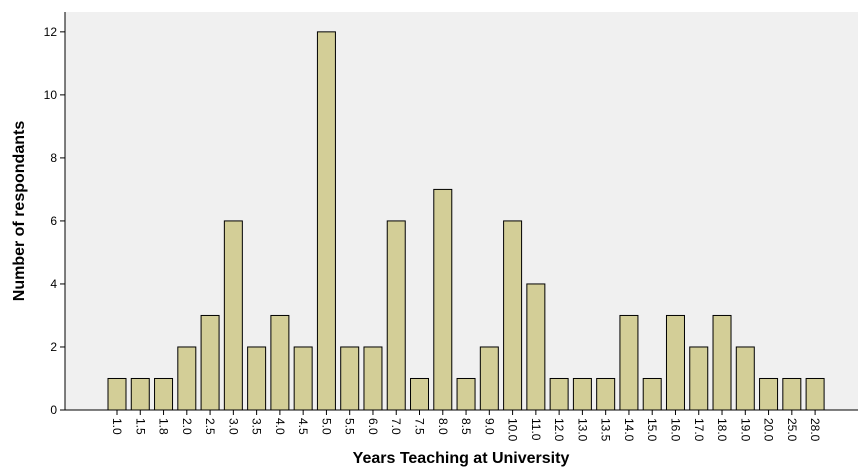 The image size is (858, 473). Describe the element at coordinates (513, 430) in the screenshot. I see `x-tick-label: 10.0` at that location.